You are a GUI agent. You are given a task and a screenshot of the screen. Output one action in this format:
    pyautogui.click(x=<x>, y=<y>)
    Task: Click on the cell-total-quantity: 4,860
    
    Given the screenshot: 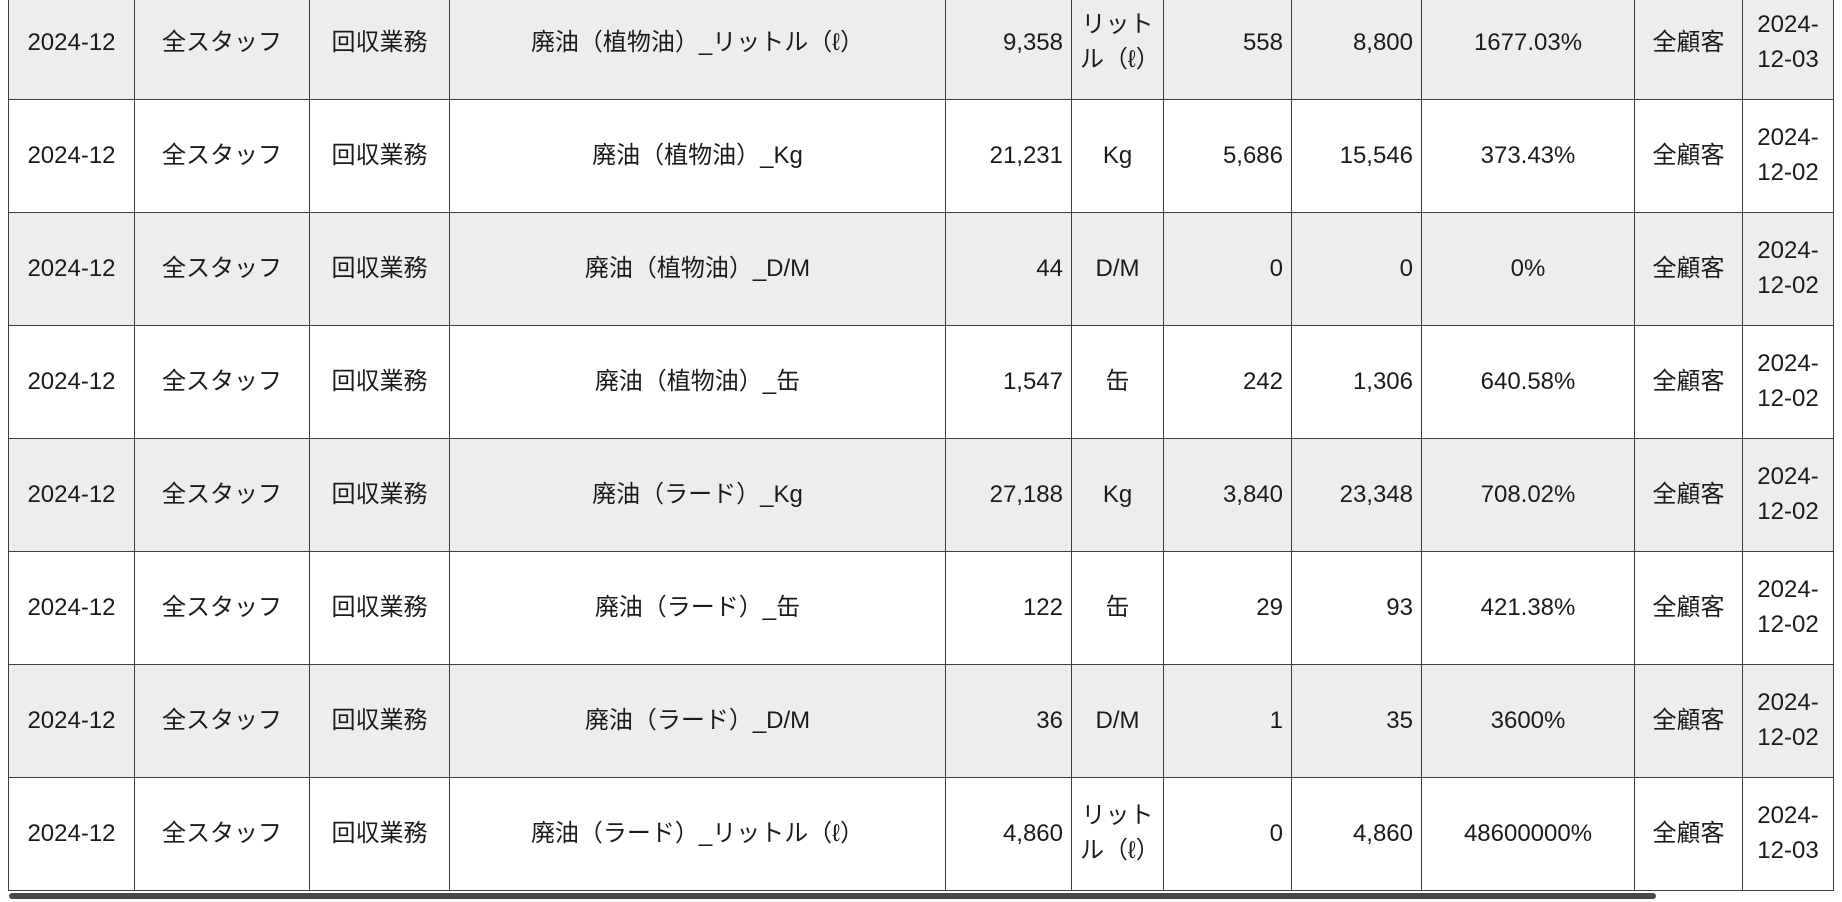 What is the action you would take?
    pyautogui.click(x=1008, y=834)
    